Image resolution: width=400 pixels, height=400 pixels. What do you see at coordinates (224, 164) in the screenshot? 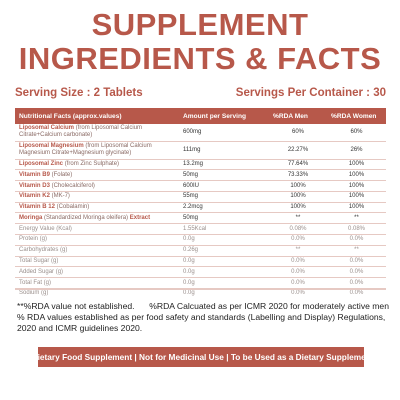
I see `amount-cell: 13.2mg` at bounding box center [224, 164].